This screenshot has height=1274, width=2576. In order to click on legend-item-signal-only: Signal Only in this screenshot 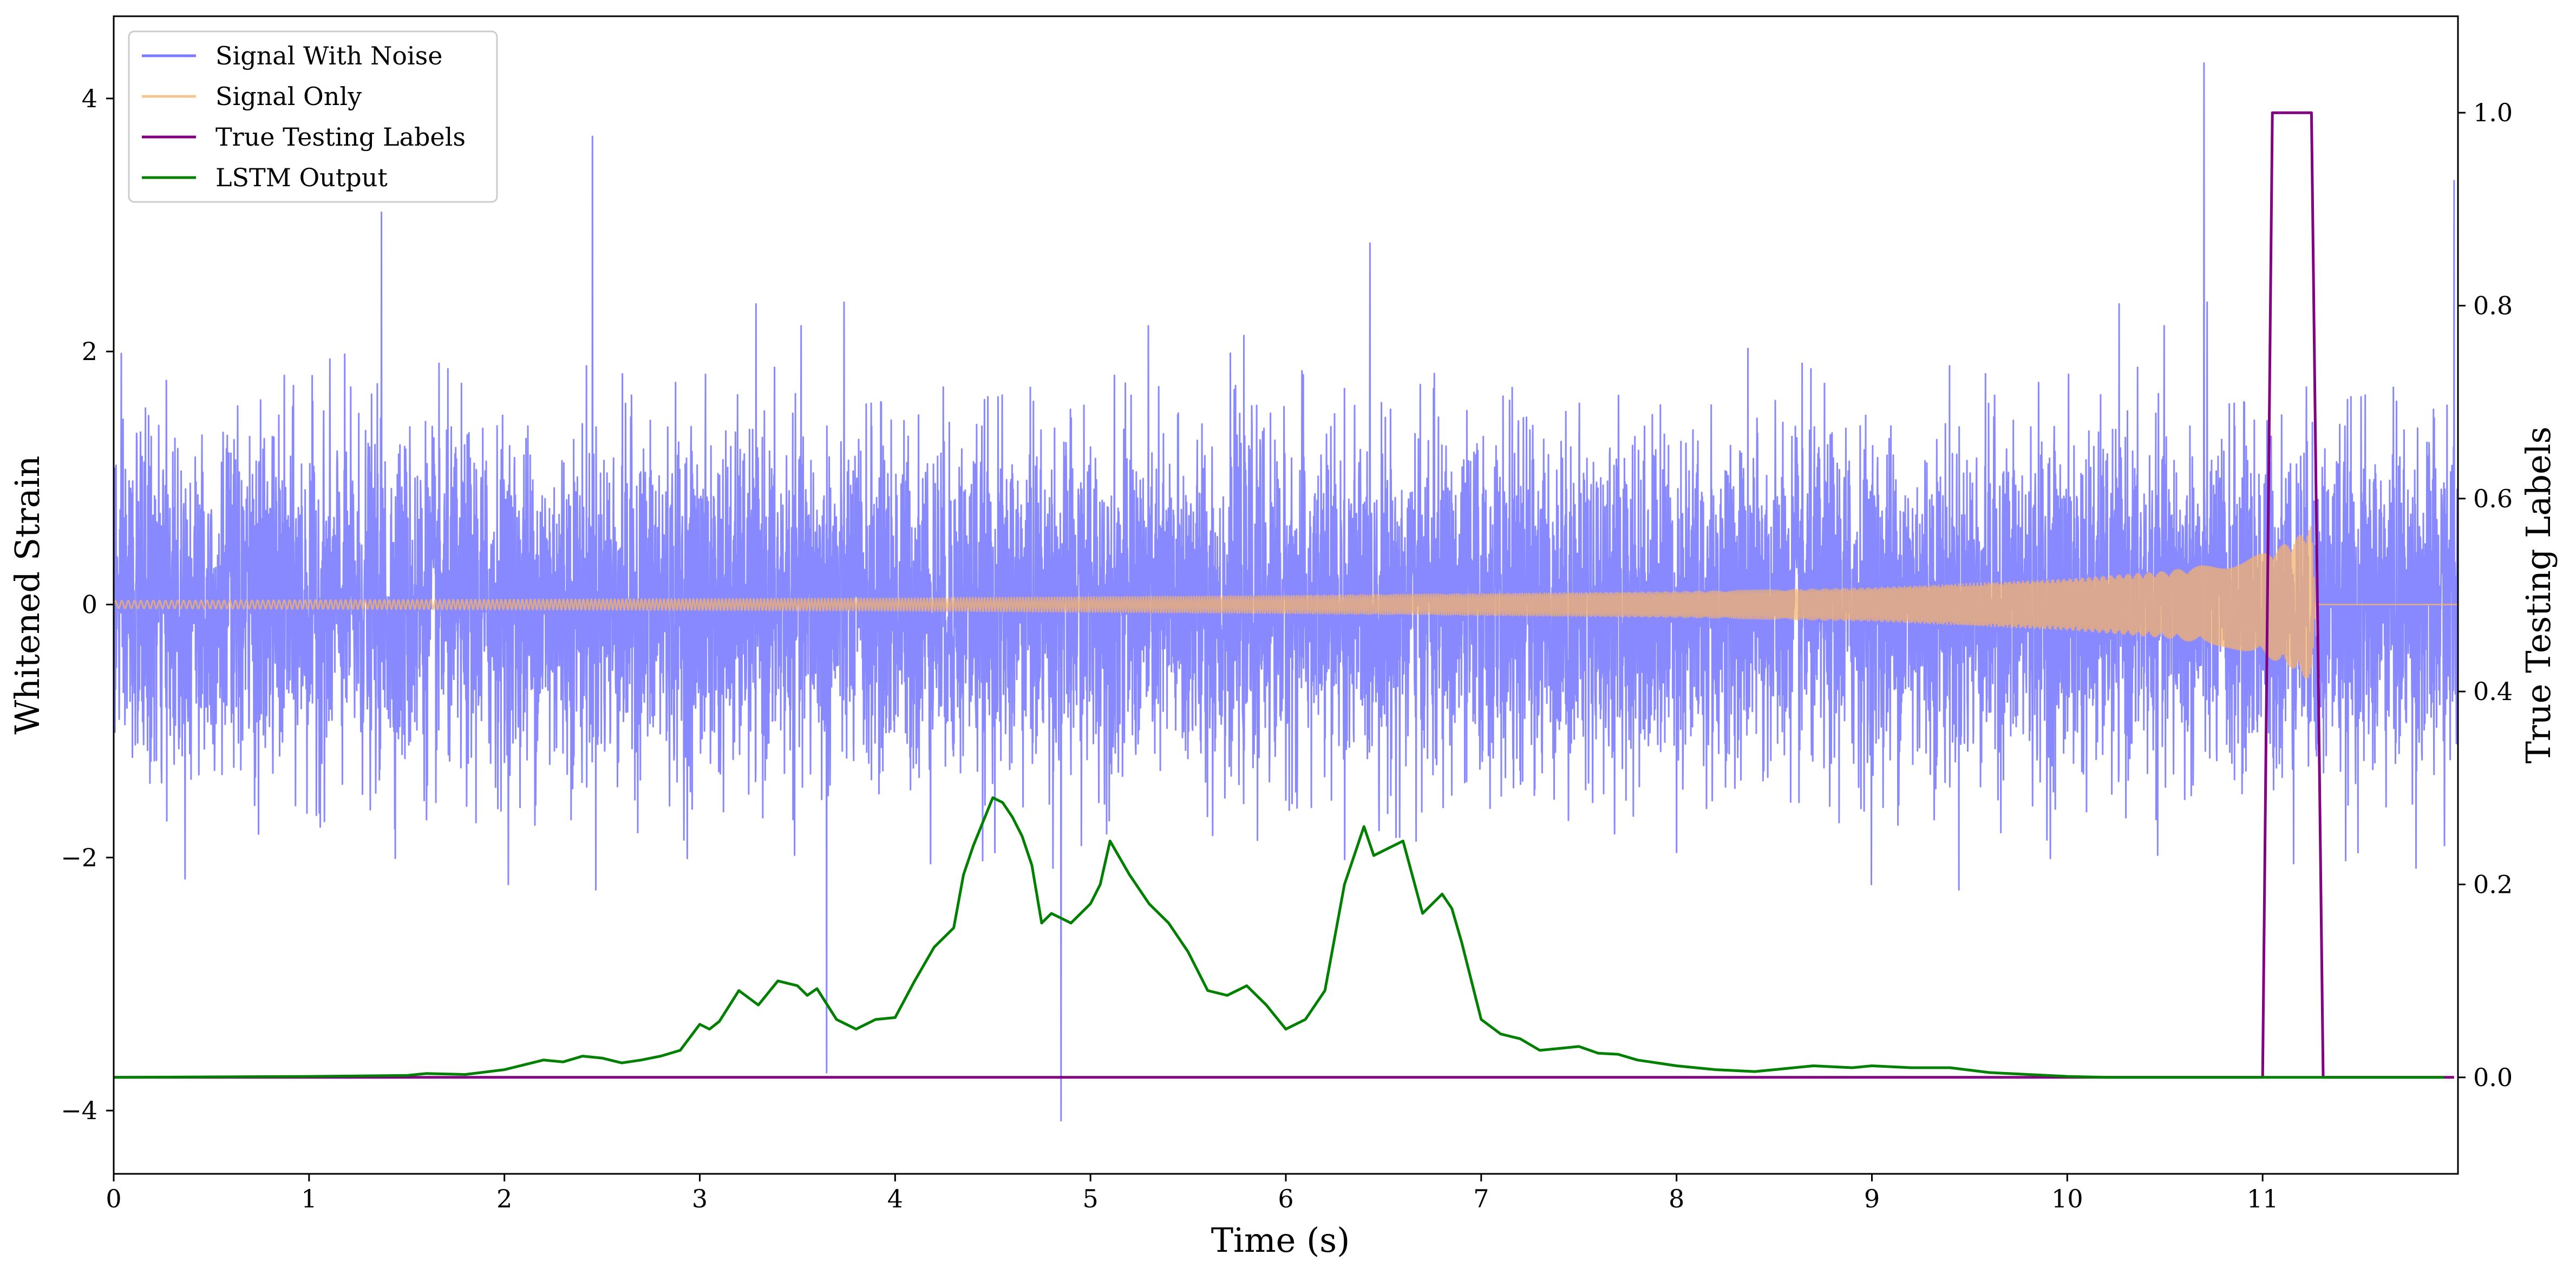, I will do `click(252, 96)`.